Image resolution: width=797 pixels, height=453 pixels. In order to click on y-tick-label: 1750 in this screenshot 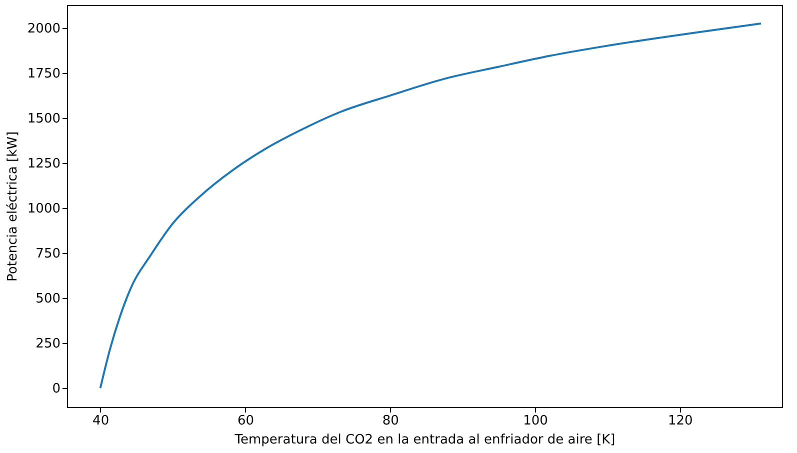, I will do `click(43, 74)`.